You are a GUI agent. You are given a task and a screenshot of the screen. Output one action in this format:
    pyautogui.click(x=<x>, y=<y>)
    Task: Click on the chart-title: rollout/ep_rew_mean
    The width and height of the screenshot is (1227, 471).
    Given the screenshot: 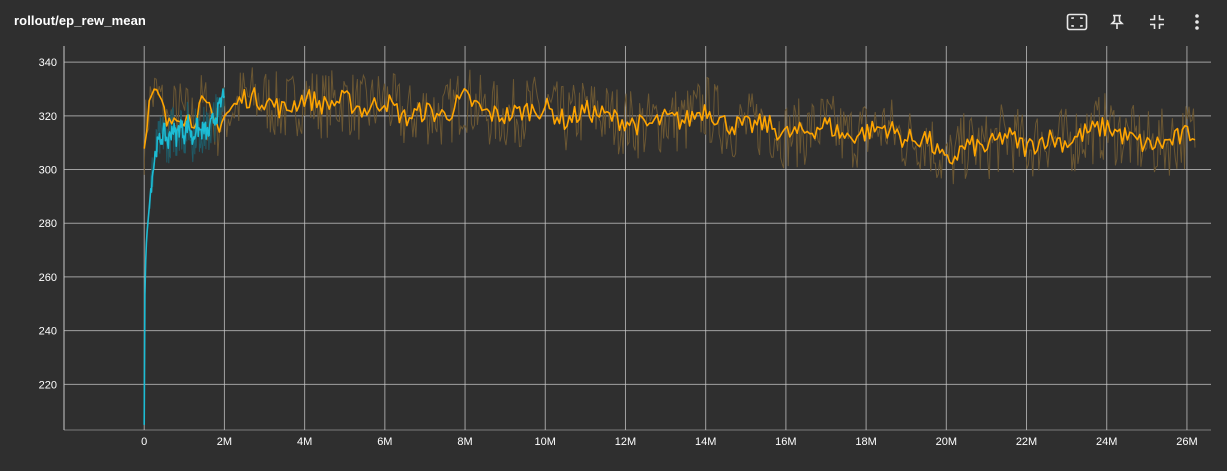 What is the action you would take?
    pyautogui.click(x=80, y=20)
    